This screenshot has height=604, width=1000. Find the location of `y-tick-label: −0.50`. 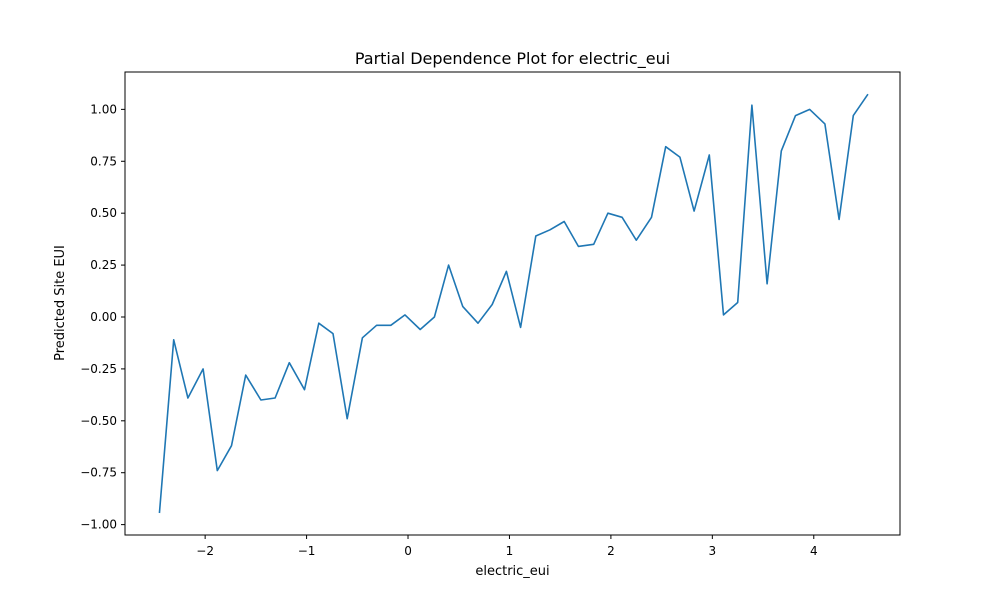

y-tick-label: −0.50 is located at coordinates (98, 421).